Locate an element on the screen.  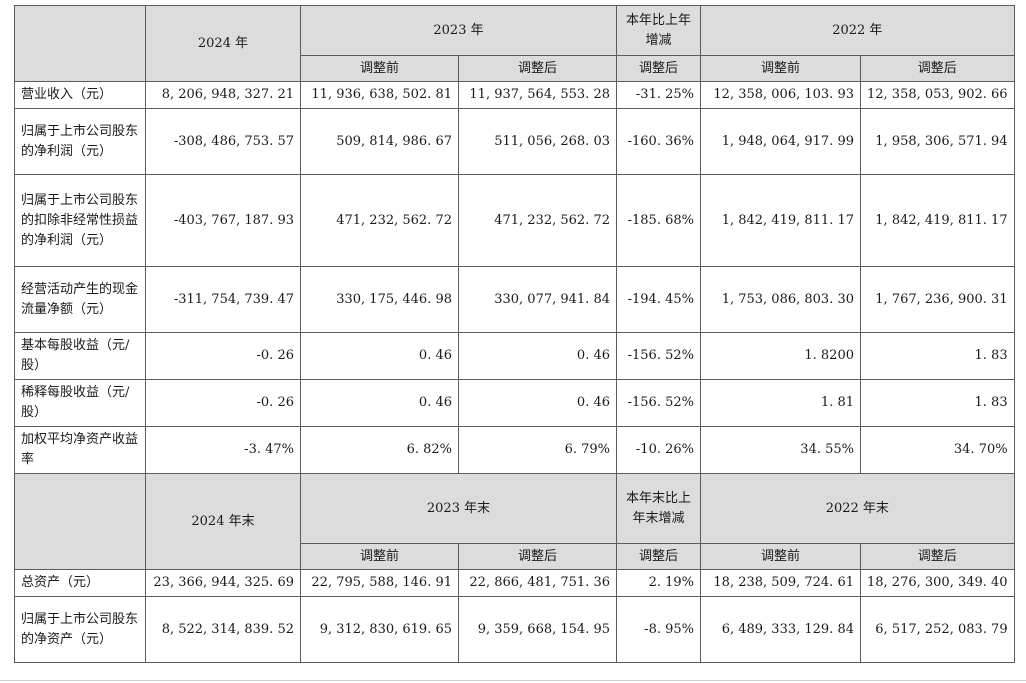
cell-2023-before: 11, 936, 638, 502. 81 is located at coordinates (379, 95).